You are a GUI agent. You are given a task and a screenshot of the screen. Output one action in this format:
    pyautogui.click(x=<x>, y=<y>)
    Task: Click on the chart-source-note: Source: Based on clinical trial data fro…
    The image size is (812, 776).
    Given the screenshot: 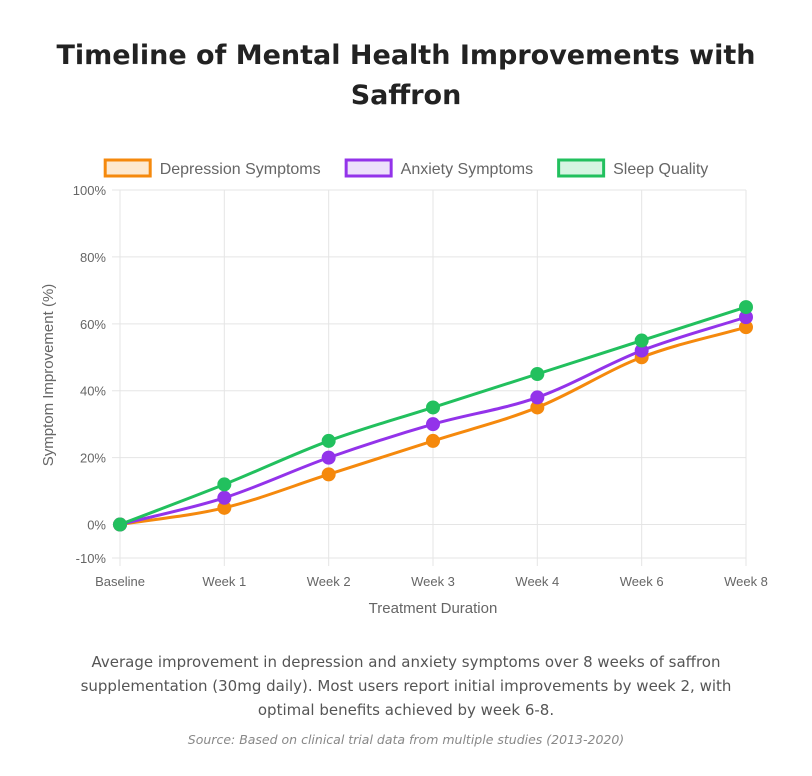 What is the action you would take?
    pyautogui.click(x=406, y=739)
    